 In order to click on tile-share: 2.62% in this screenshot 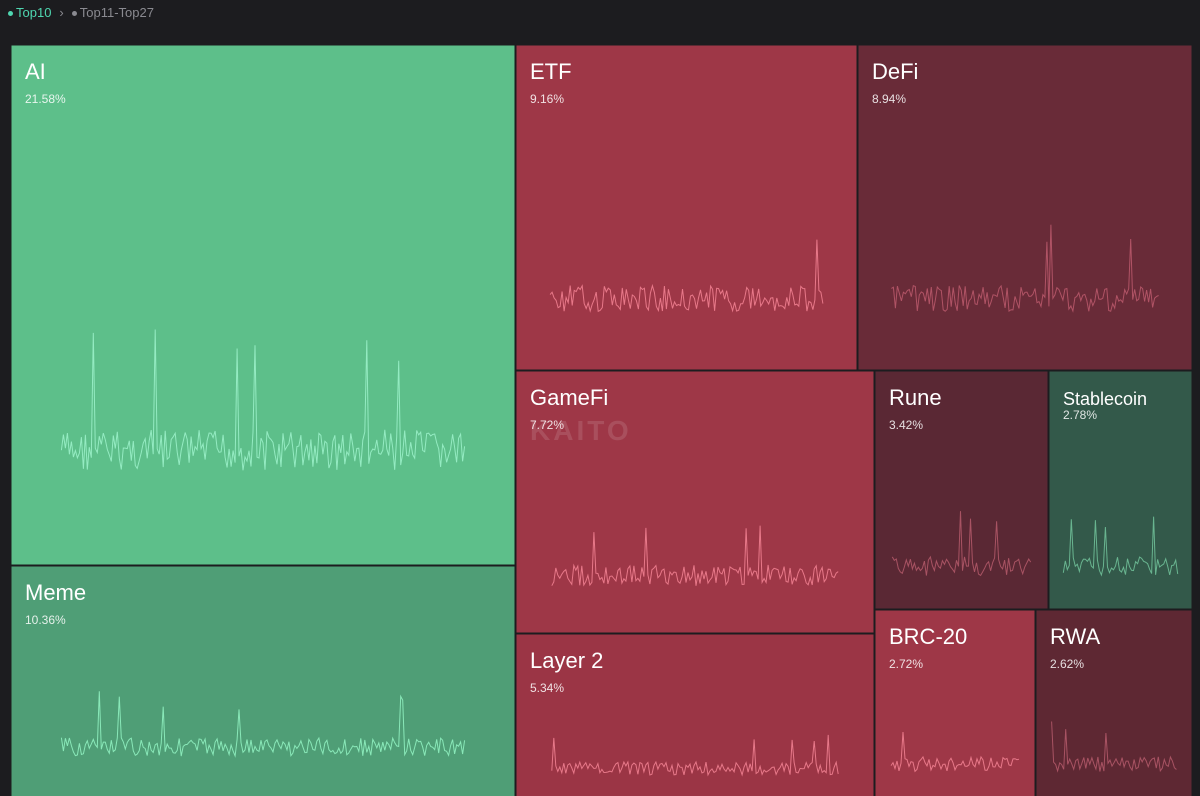, I will do `click(1067, 664)`.